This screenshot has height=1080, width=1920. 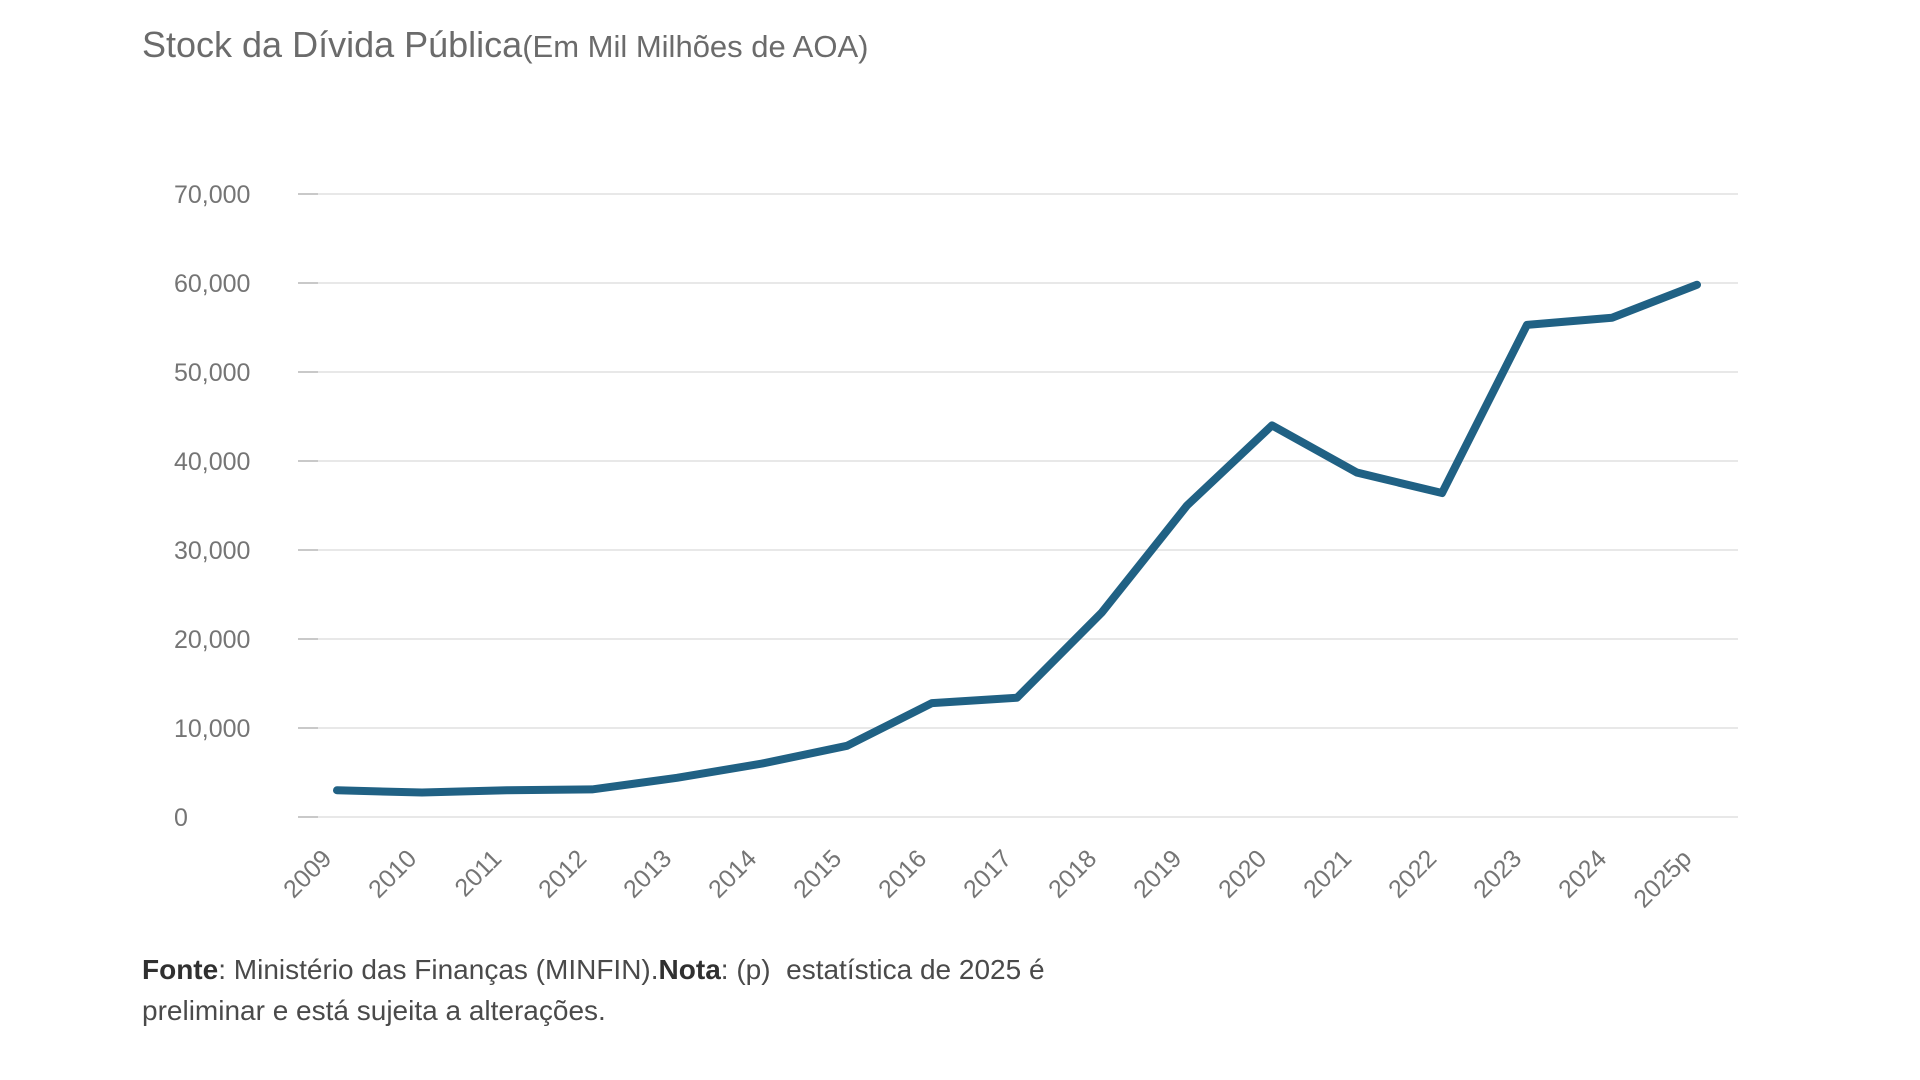 I want to click on x-axis-label: 2010, so click(x=392, y=873).